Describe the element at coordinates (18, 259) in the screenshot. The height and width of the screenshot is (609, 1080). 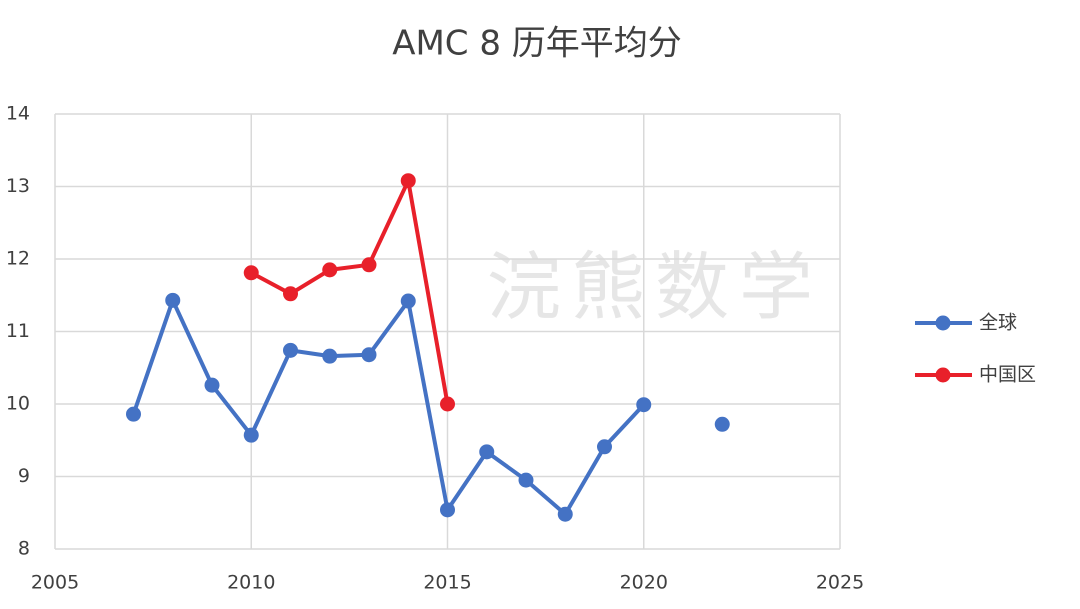
I see `y-tick-label: 12` at that location.